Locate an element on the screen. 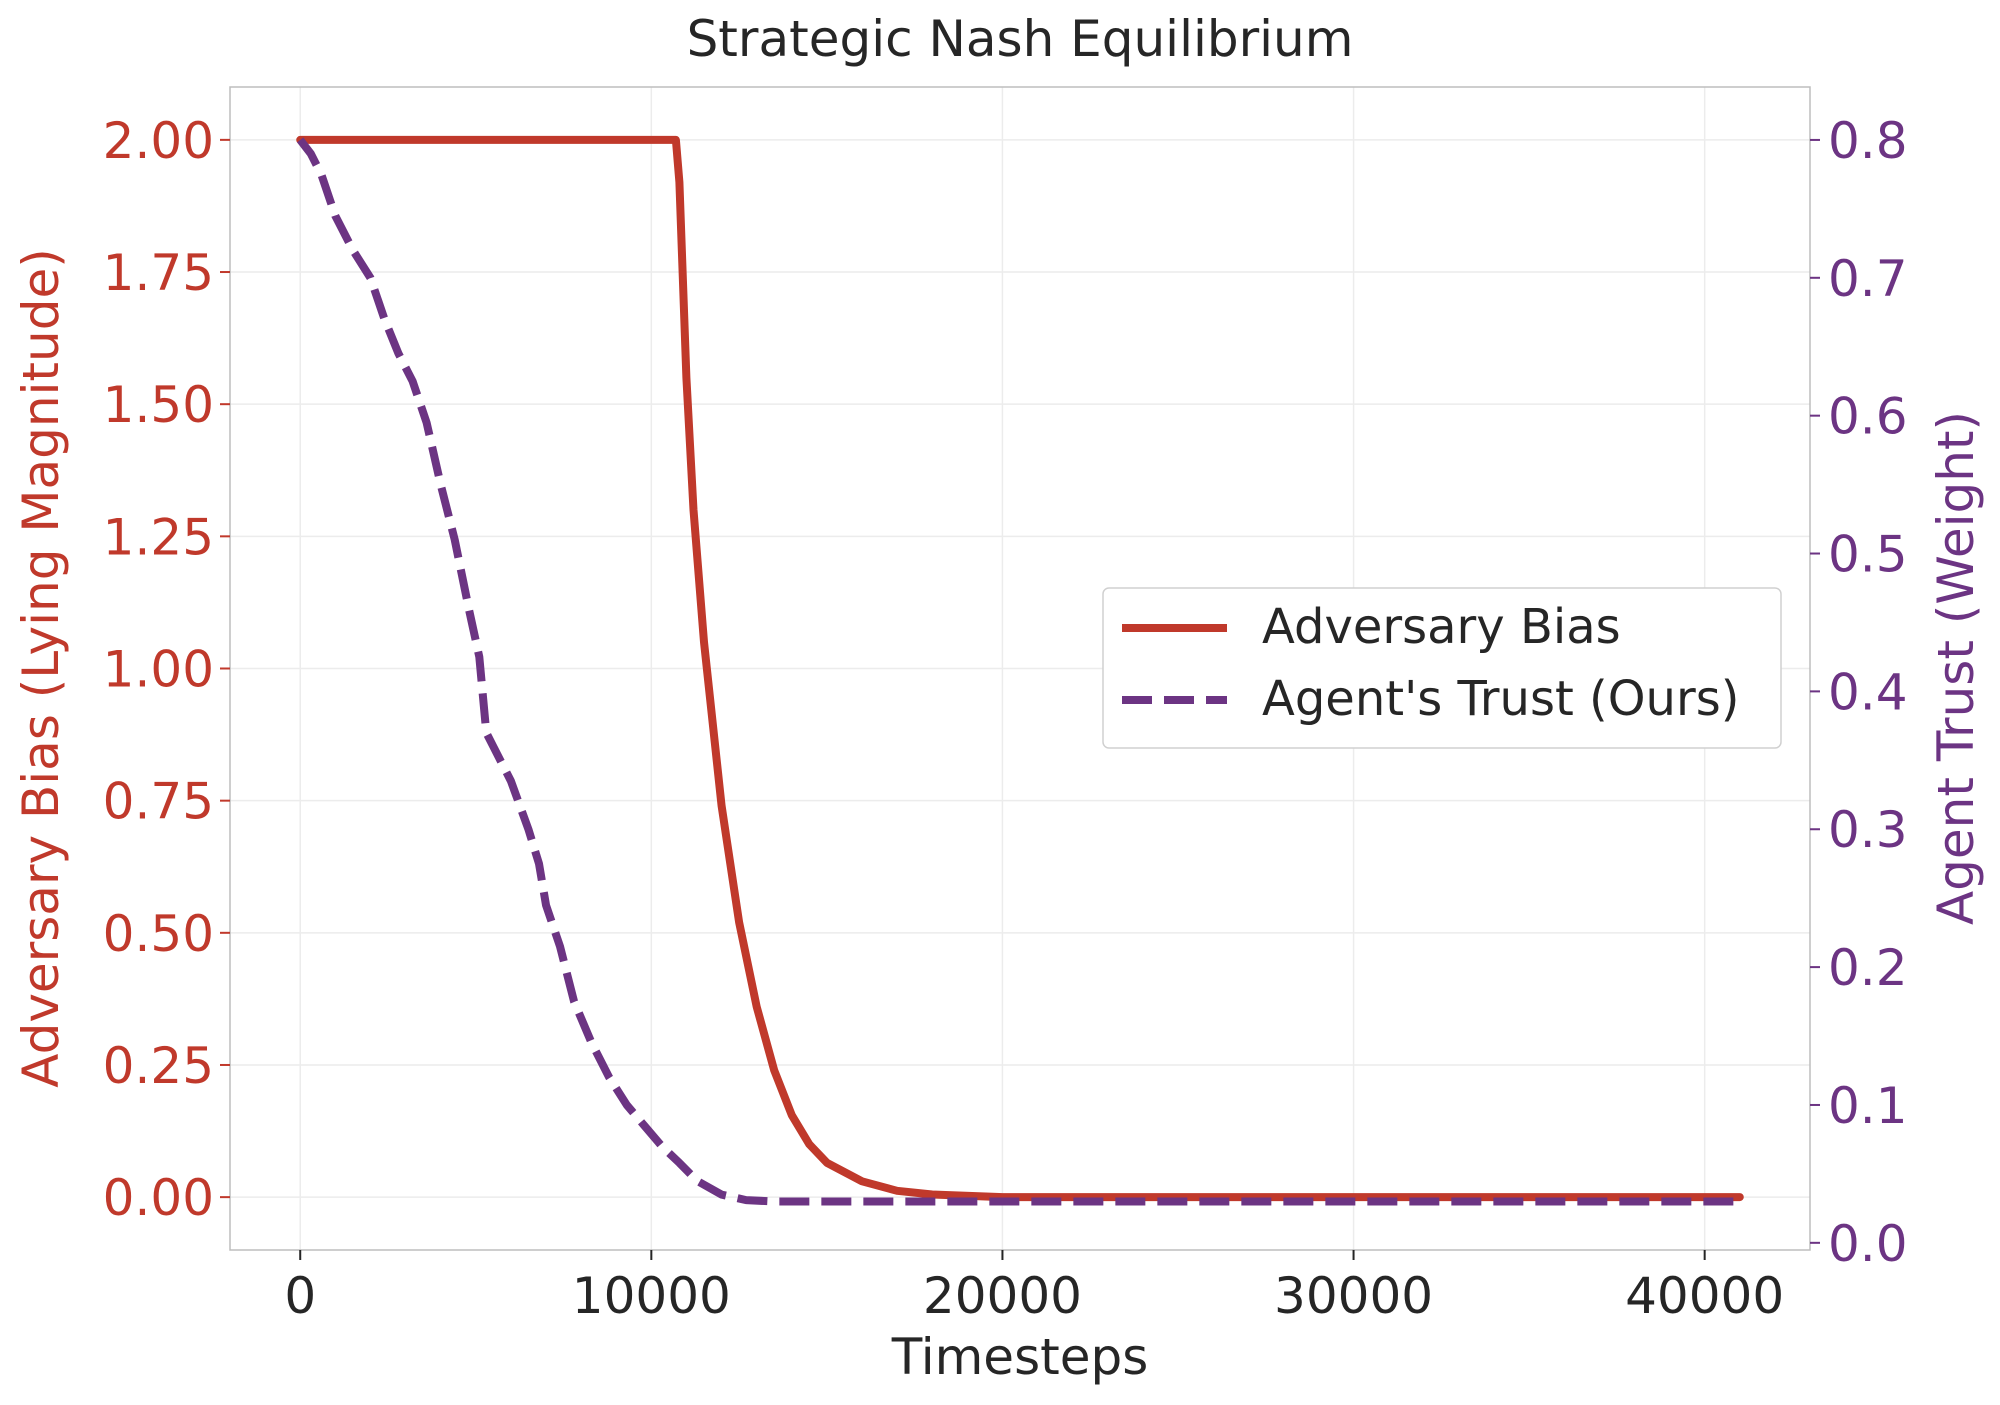 This screenshot has height=1405, width=2000. right-y-axis-label: Agent Trust (Weight) is located at coordinates (1956, 668).